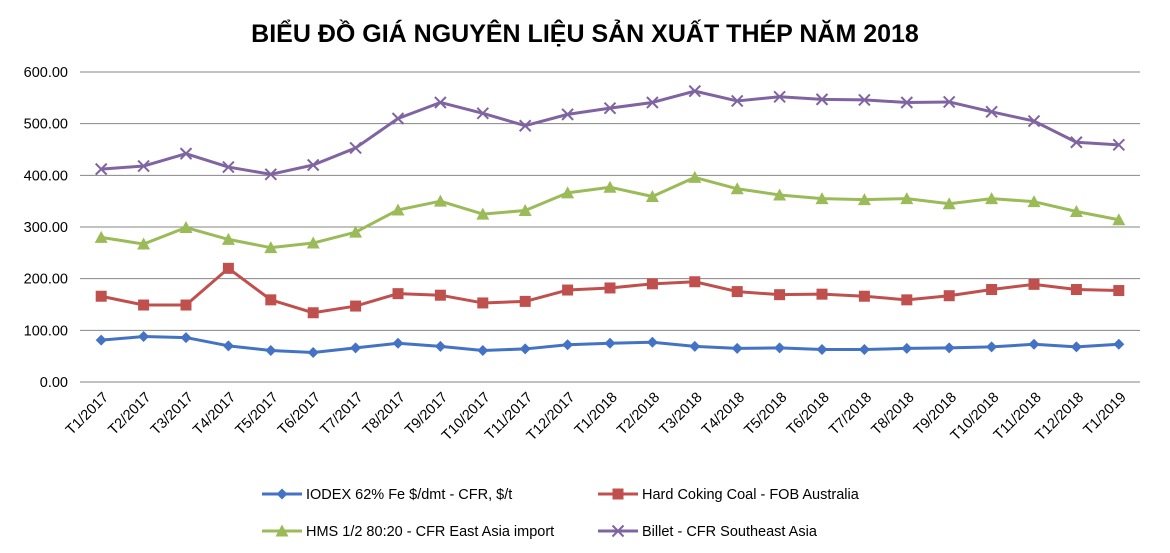 Image resolution: width=1170 pixels, height=553 pixels. What do you see at coordinates (681, 414) in the screenshot?
I see `x-tick-label: T3/2018` at bounding box center [681, 414].